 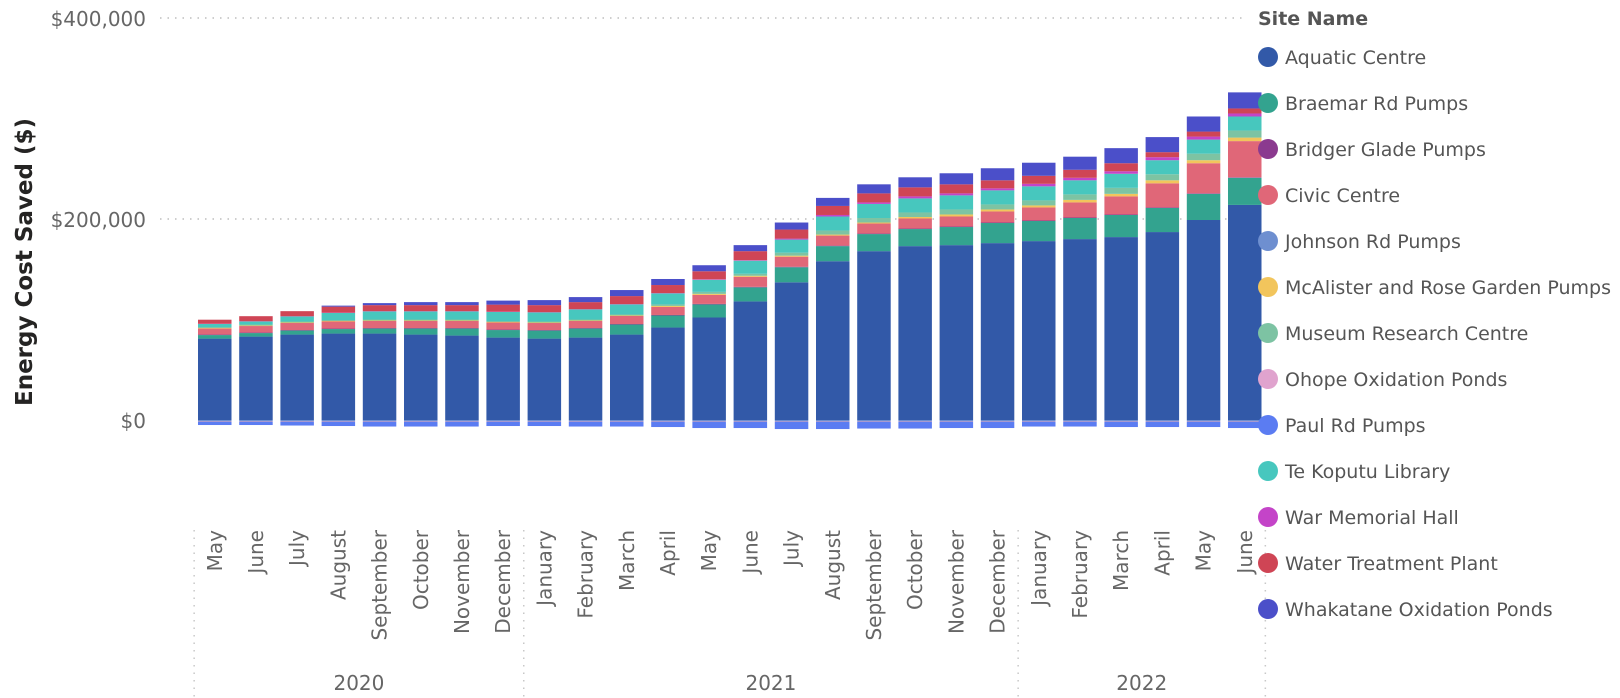 I want to click on legend-item: Braemar Rd Pumps, so click(x=1363, y=104).